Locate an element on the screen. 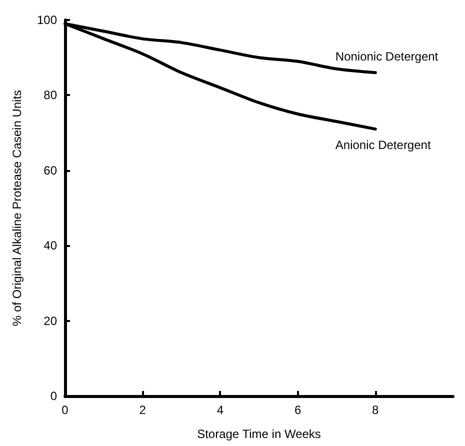 Image resolution: width=465 pixels, height=446 pixels. y-tick-label: 80 is located at coordinates (51, 95).